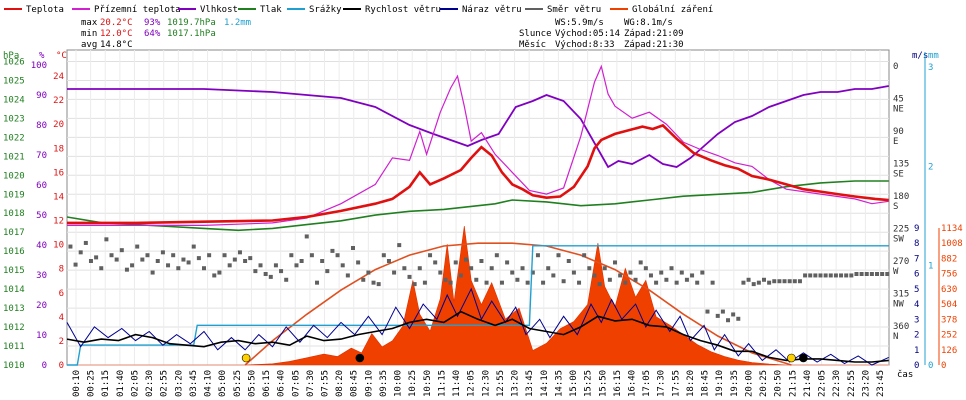 The height and width of the screenshot is (400, 966). Describe the element at coordinates (428, 383) in the screenshot. I see `x-tick-label: 10:50` at that location.